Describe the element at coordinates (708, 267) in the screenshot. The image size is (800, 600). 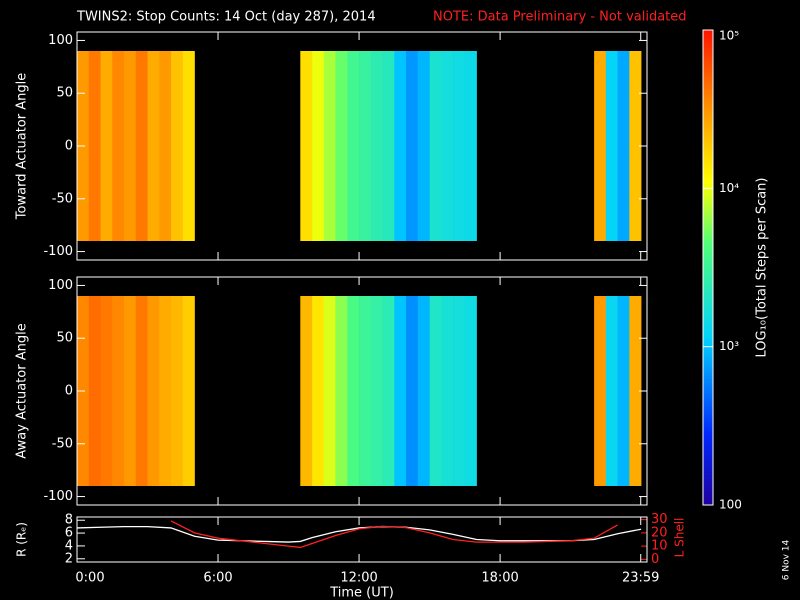
I see `colorbar` at that location.